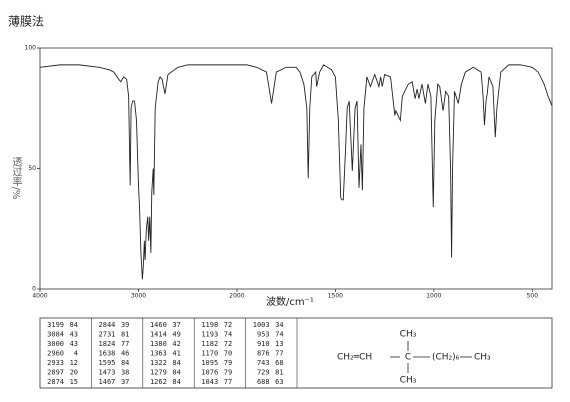 The width and height of the screenshot is (570, 402). I want to click on wavenumber-cell: 1460, so click(158, 325).